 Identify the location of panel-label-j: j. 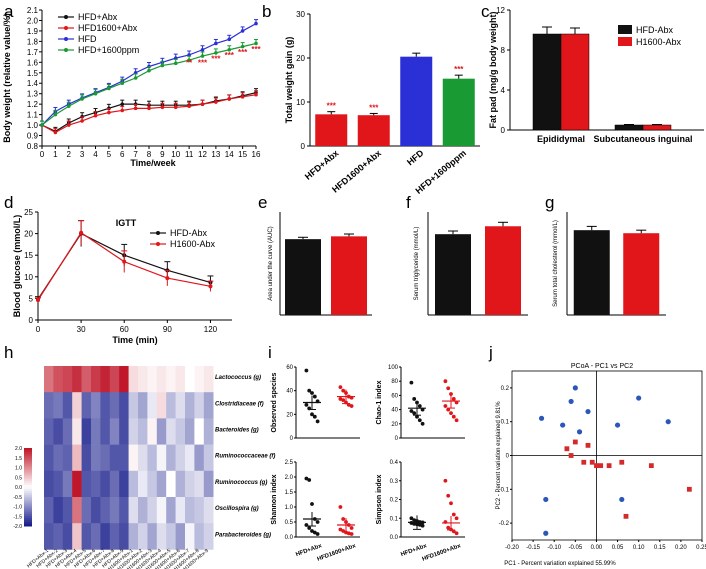
(490, 352).